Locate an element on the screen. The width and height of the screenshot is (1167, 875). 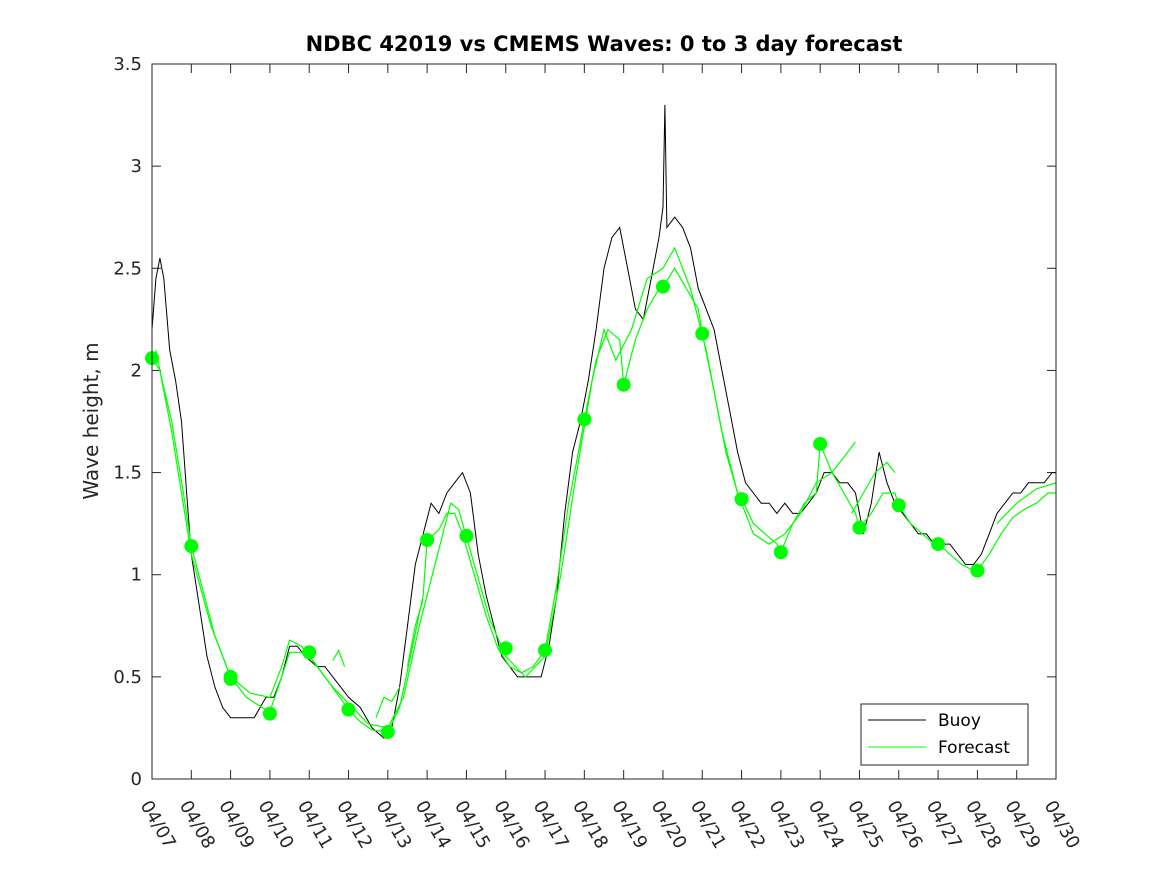
y-tick-label: 1.5 is located at coordinates (127, 473).